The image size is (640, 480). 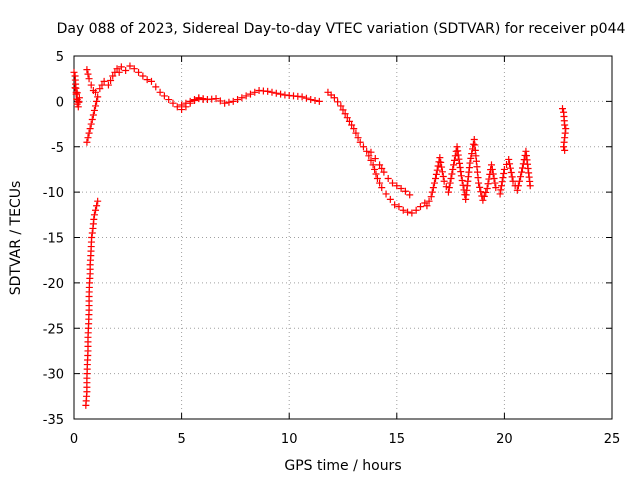 I want to click on y-tick-labels: 5 0 -5 -10 -15 -20 -25 -30 -35, so click(x=53, y=239).